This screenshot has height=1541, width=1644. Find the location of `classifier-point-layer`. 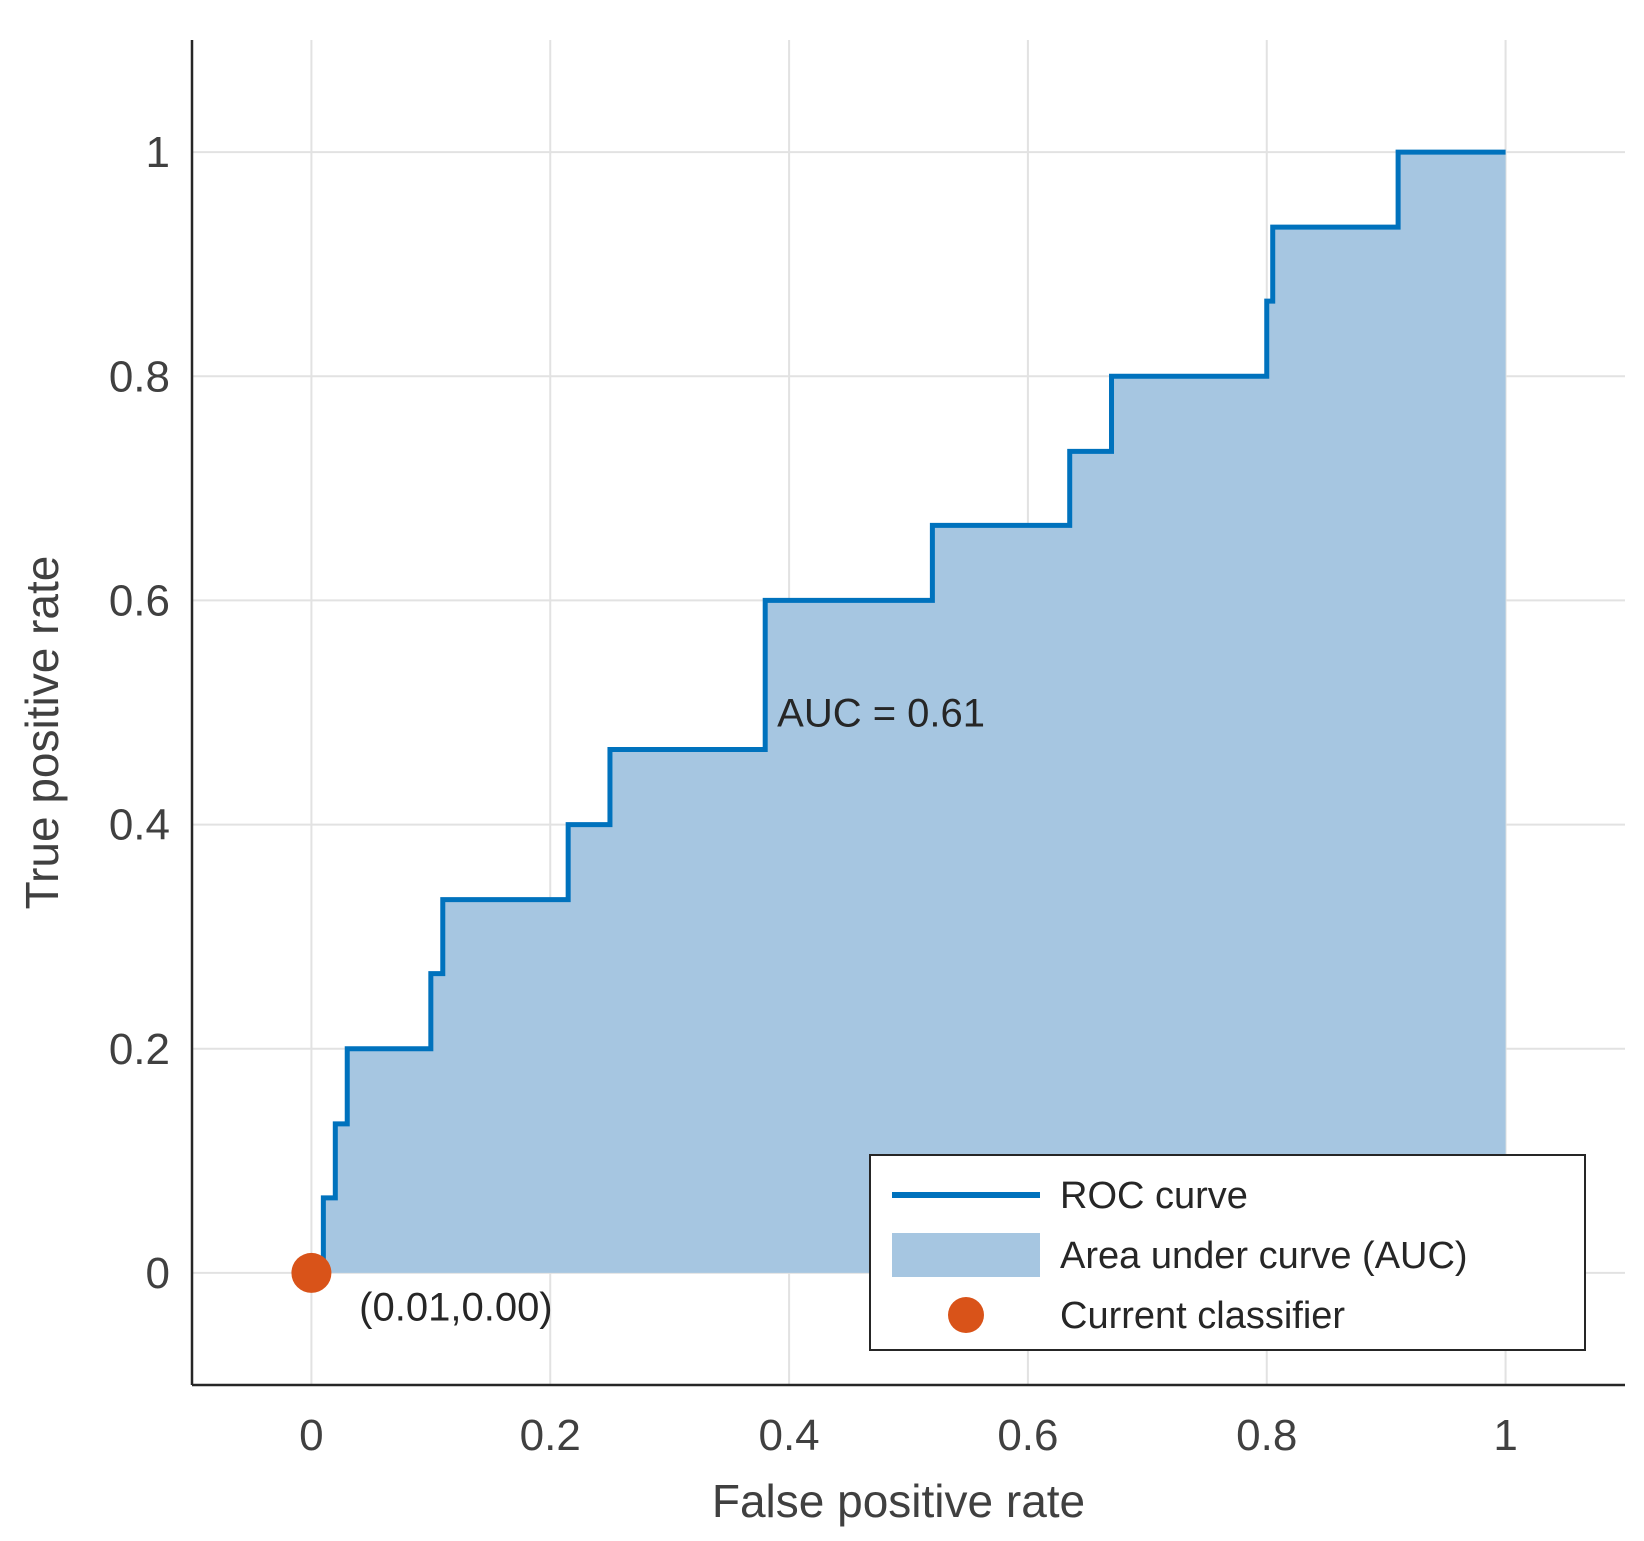

classifier-point-layer is located at coordinates (311, 1272).